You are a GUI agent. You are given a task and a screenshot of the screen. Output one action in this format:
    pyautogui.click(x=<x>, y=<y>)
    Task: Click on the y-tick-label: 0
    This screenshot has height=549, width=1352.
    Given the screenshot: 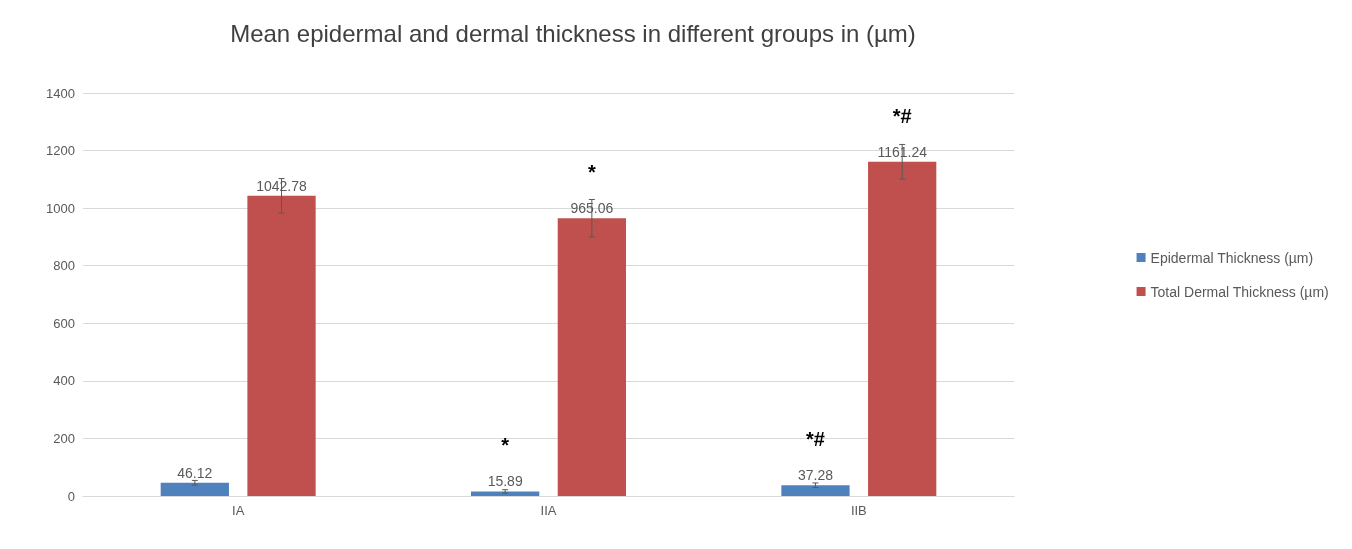 What is the action you would take?
    pyautogui.click(x=71, y=496)
    